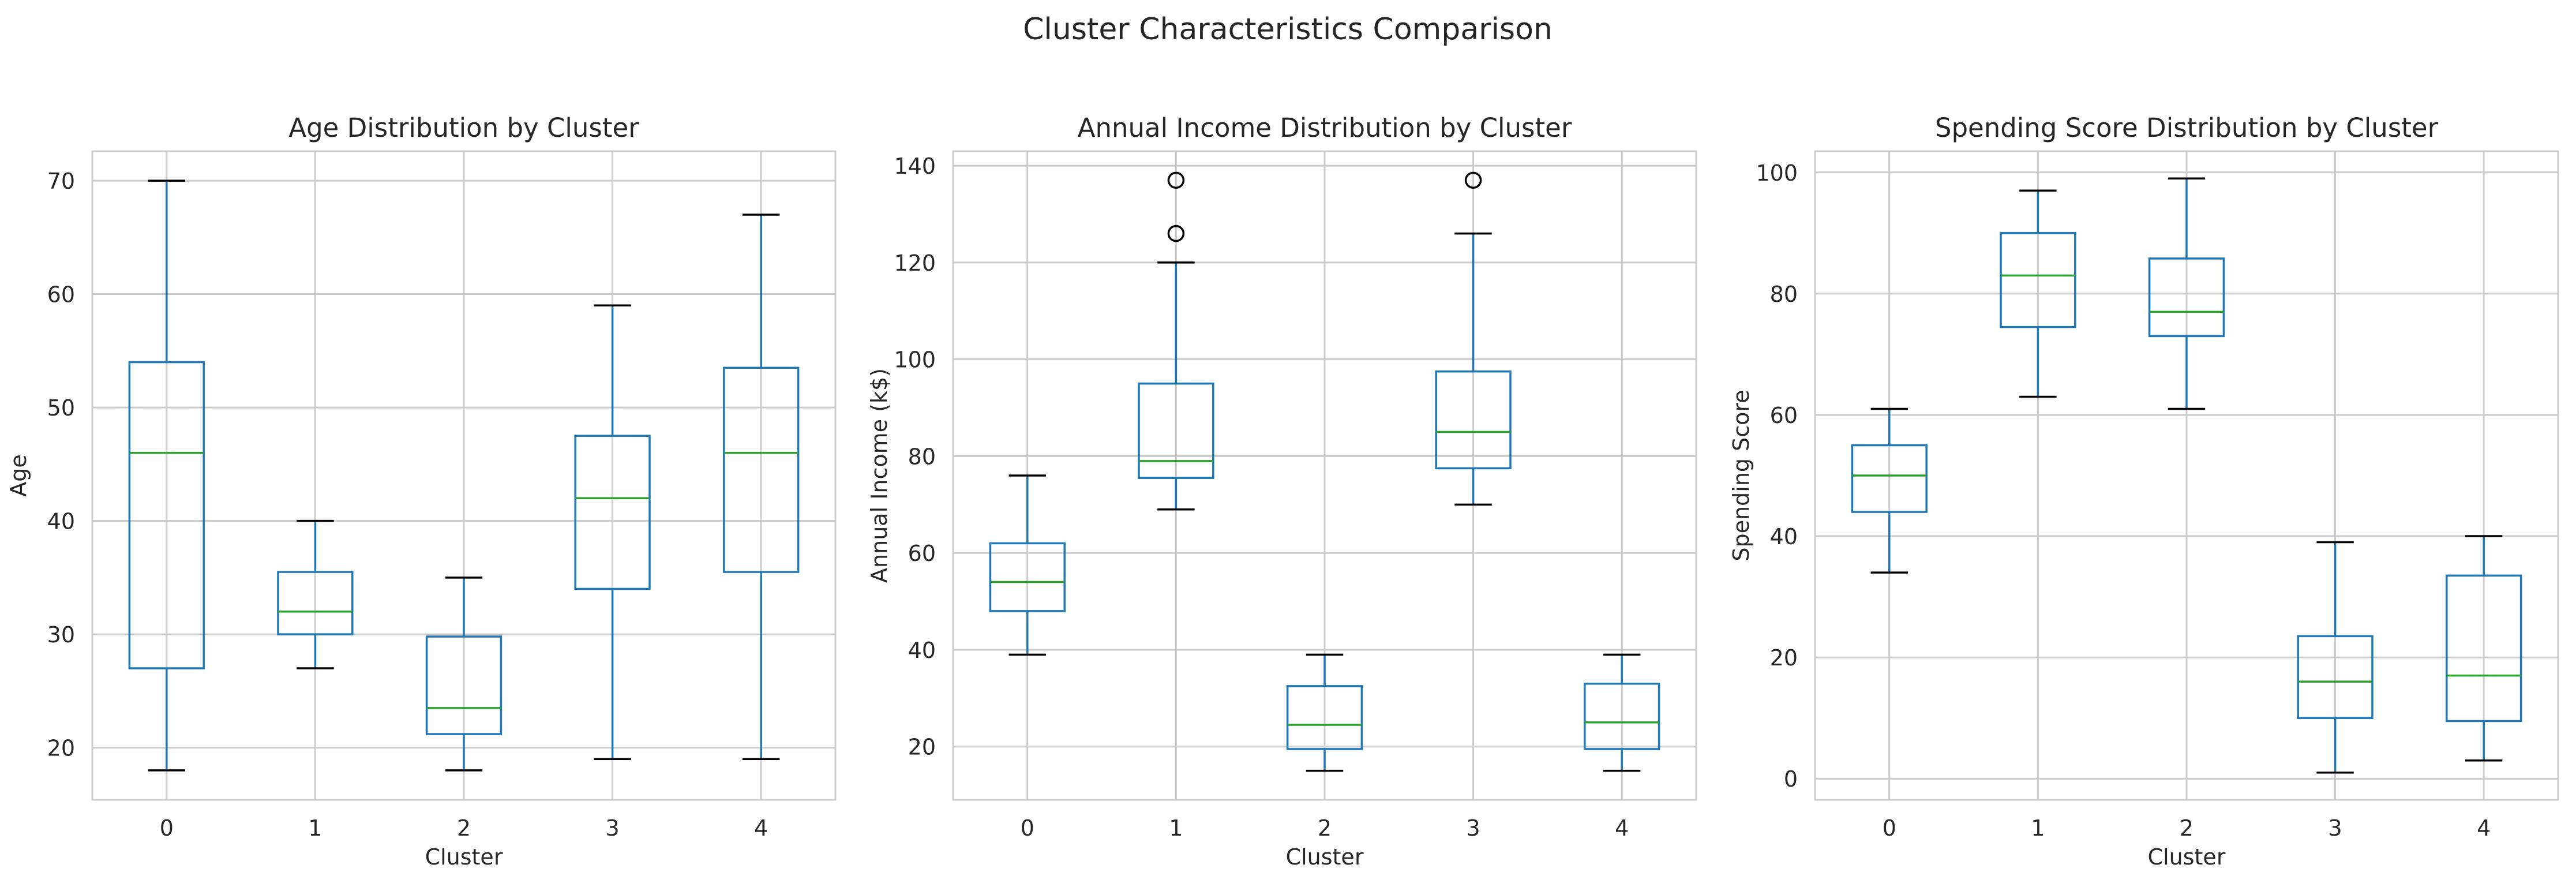 The image size is (2576, 887). Describe the element at coordinates (879, 475) in the screenshot. I see `y-axis-label: Annual Income (k$)` at that location.